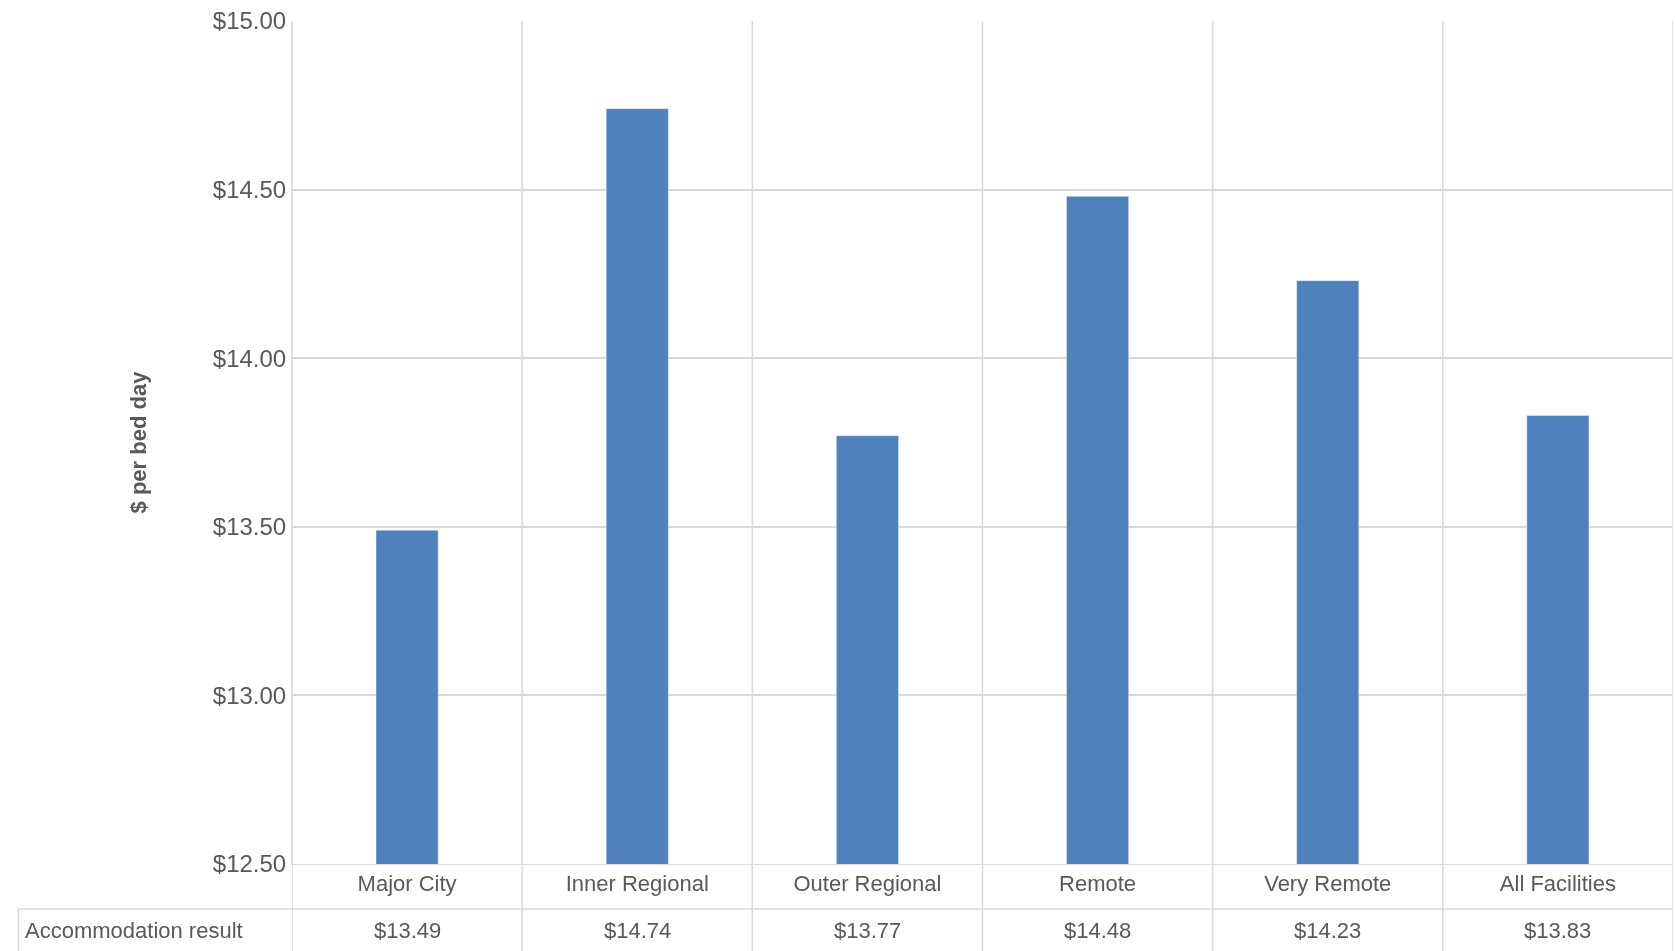  I want to click on x-tick-label: Major City, so click(407, 884).